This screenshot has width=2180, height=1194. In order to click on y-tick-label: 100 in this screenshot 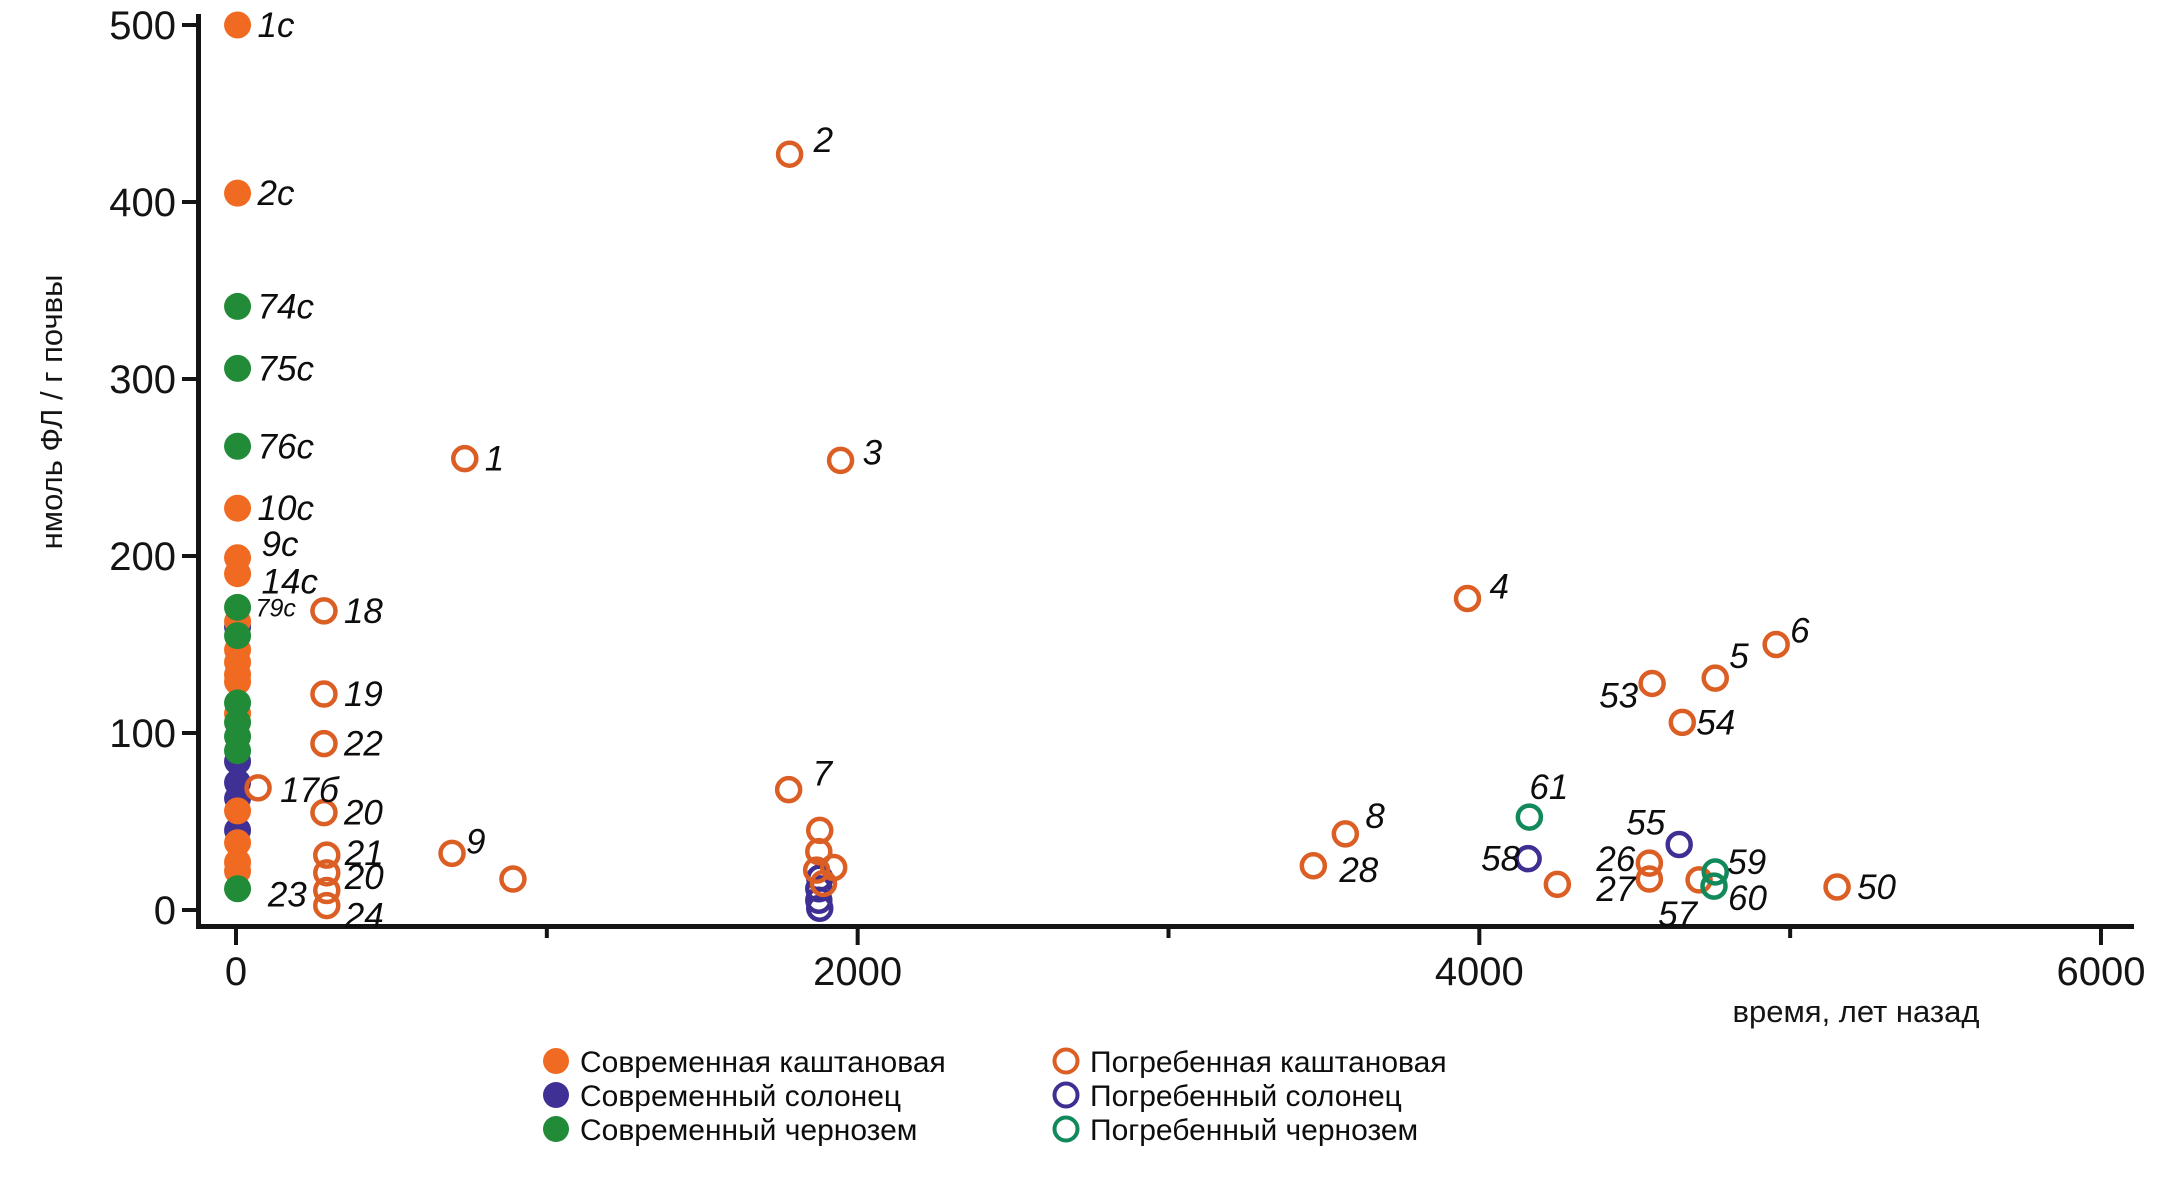, I will do `click(142, 734)`.